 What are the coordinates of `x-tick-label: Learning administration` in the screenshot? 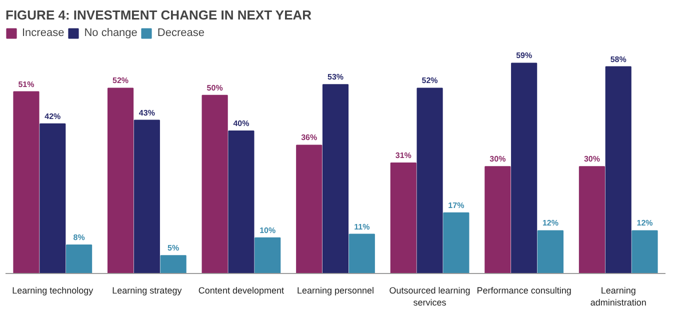 It's located at (618, 297).